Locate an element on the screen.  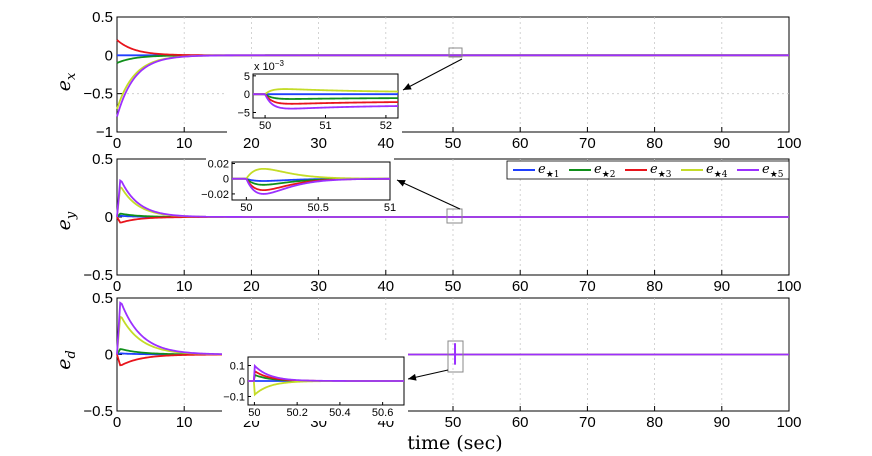
inset-1: 50 51 52 −5 0 5 x 10−3 is located at coordinates (314, 96).